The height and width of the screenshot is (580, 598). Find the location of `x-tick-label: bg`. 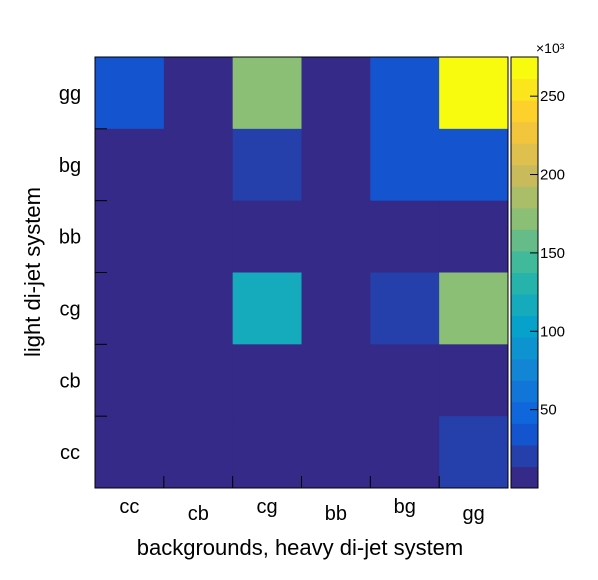

x-tick-label: bg is located at coordinates (405, 507).